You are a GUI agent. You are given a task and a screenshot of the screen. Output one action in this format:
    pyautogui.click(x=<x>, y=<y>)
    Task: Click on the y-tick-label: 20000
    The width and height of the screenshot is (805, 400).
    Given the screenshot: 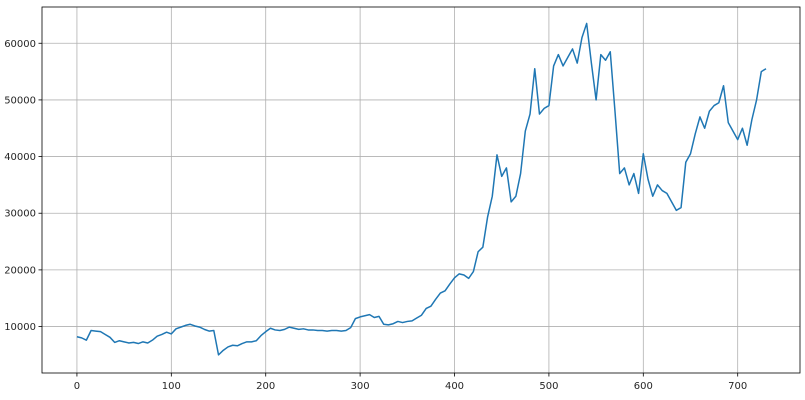 What is the action you would take?
    pyautogui.click(x=20, y=270)
    